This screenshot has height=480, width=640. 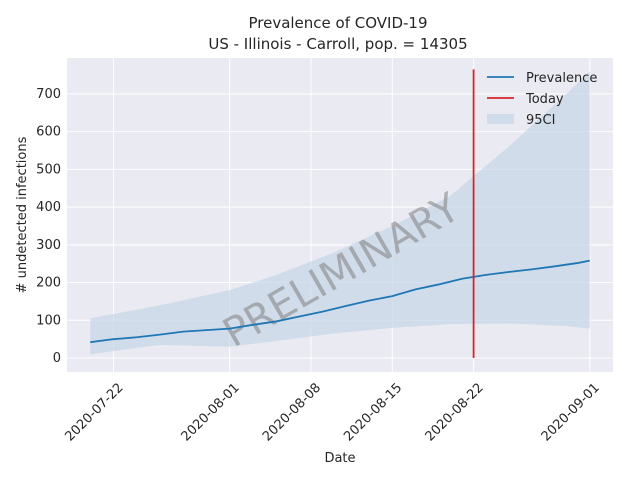 I want to click on y-tick-label: 300, so click(x=48, y=245).